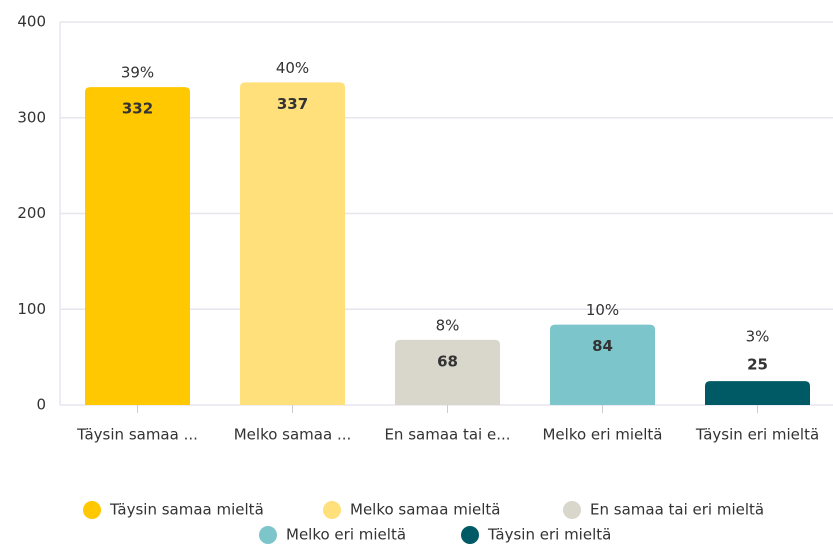 Image resolution: width=833 pixels, height=545 pixels. Describe the element at coordinates (31, 117) in the screenshot. I see `y-tick-label: 300` at that location.